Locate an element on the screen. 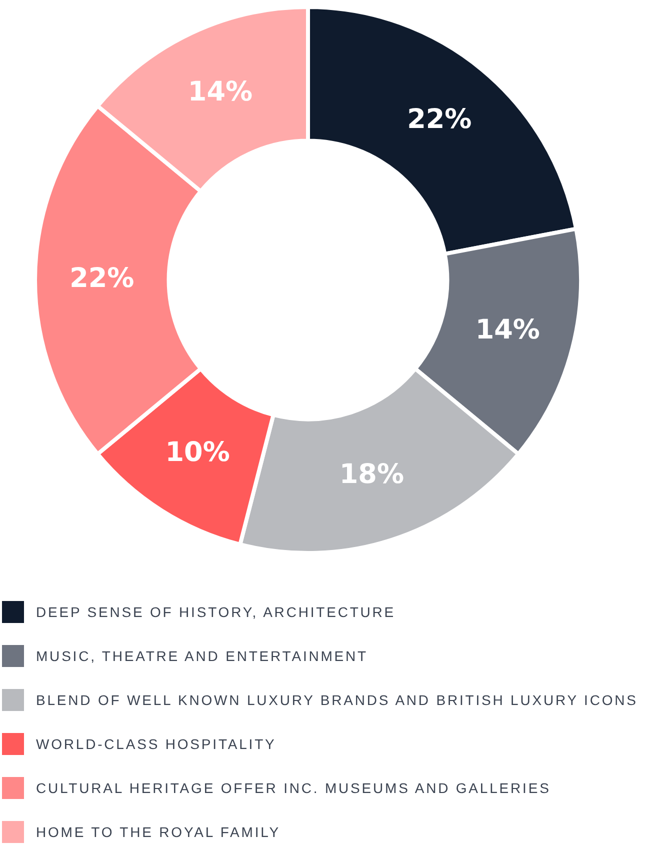  legend-label: CULTURAL HERITAGE OFFER INC. MUSEUMS AND GALLERIES is located at coordinates (293, 788).